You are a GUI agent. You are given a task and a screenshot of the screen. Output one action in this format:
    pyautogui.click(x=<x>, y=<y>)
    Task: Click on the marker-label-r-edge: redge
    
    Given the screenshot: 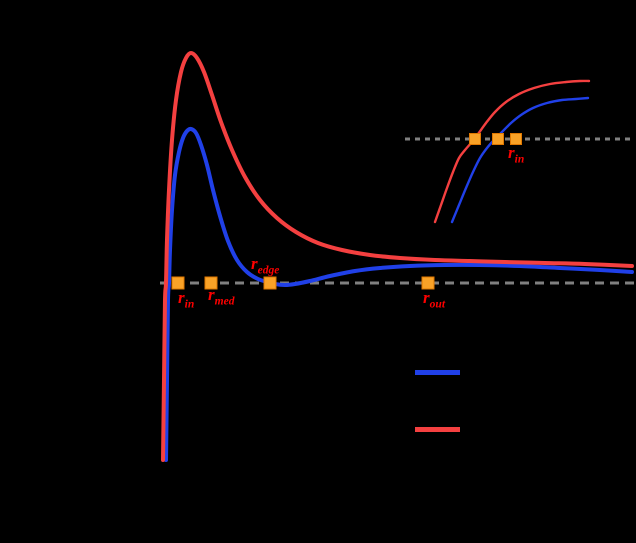 What is the action you would take?
    pyautogui.click(x=265, y=265)
    